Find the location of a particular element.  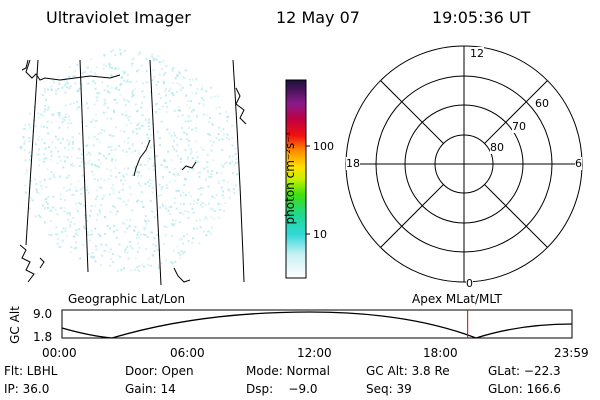

instrument-title: Ultraviolet Imager is located at coordinates (118, 17).